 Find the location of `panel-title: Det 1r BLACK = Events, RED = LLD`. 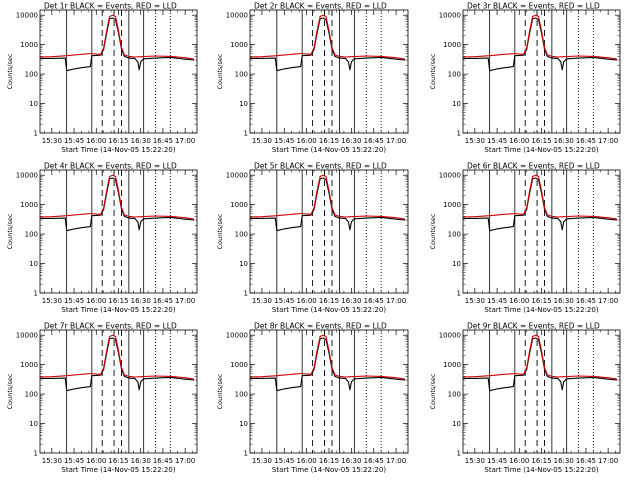

panel-title: Det 1r BLACK = Events, RED = LLD is located at coordinates (110, 6).